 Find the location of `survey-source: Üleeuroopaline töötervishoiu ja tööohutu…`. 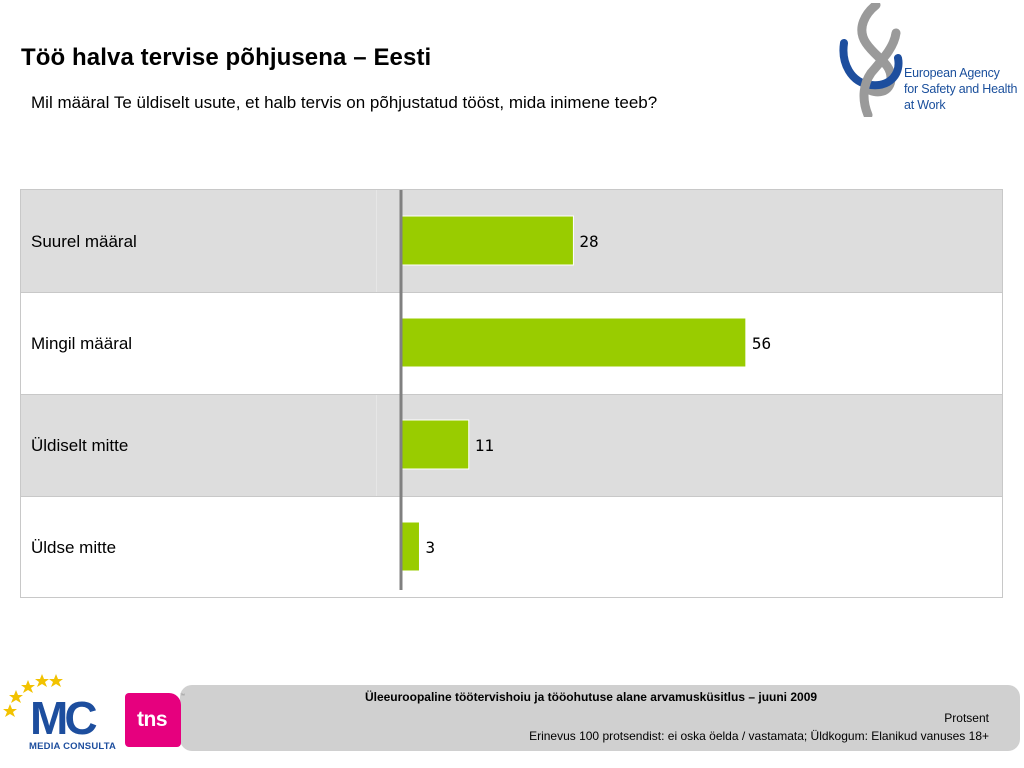

survey-source: Üleeuroopaline töötervishoiu ja tööohutu… is located at coordinates (591, 697).